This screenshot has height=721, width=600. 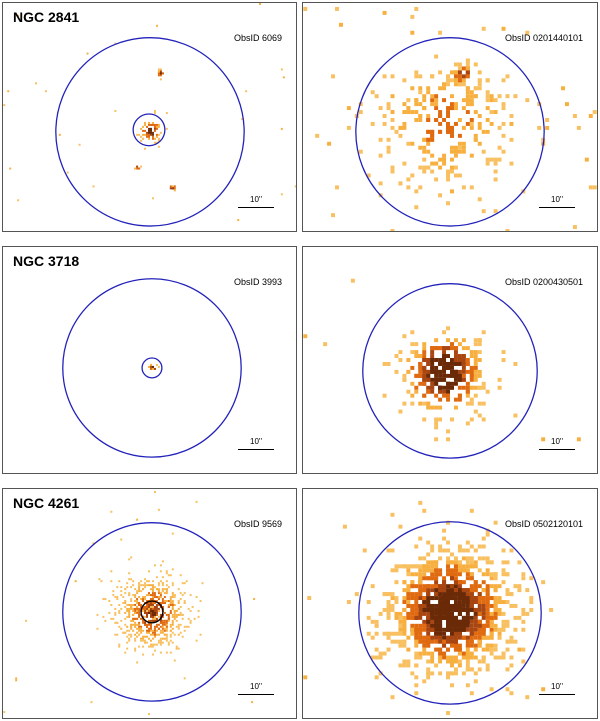 I want to click on obsid-label: ObsID 3993, so click(x=257, y=282).